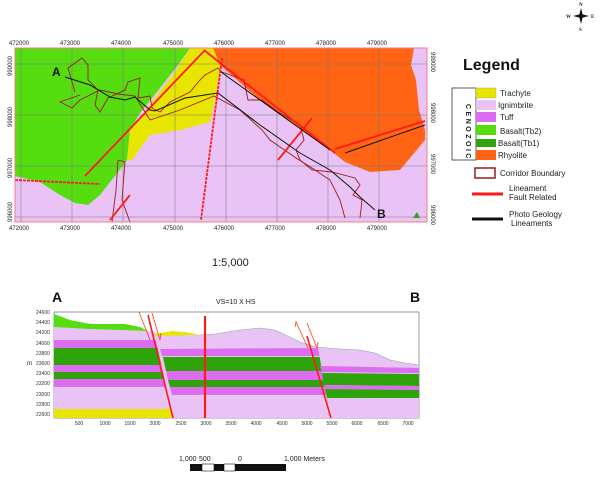 Image resolution: width=609 pixels, height=481 pixels. Describe the element at coordinates (43, 364) in the screenshot. I see `y-tick: 23600` at that location.